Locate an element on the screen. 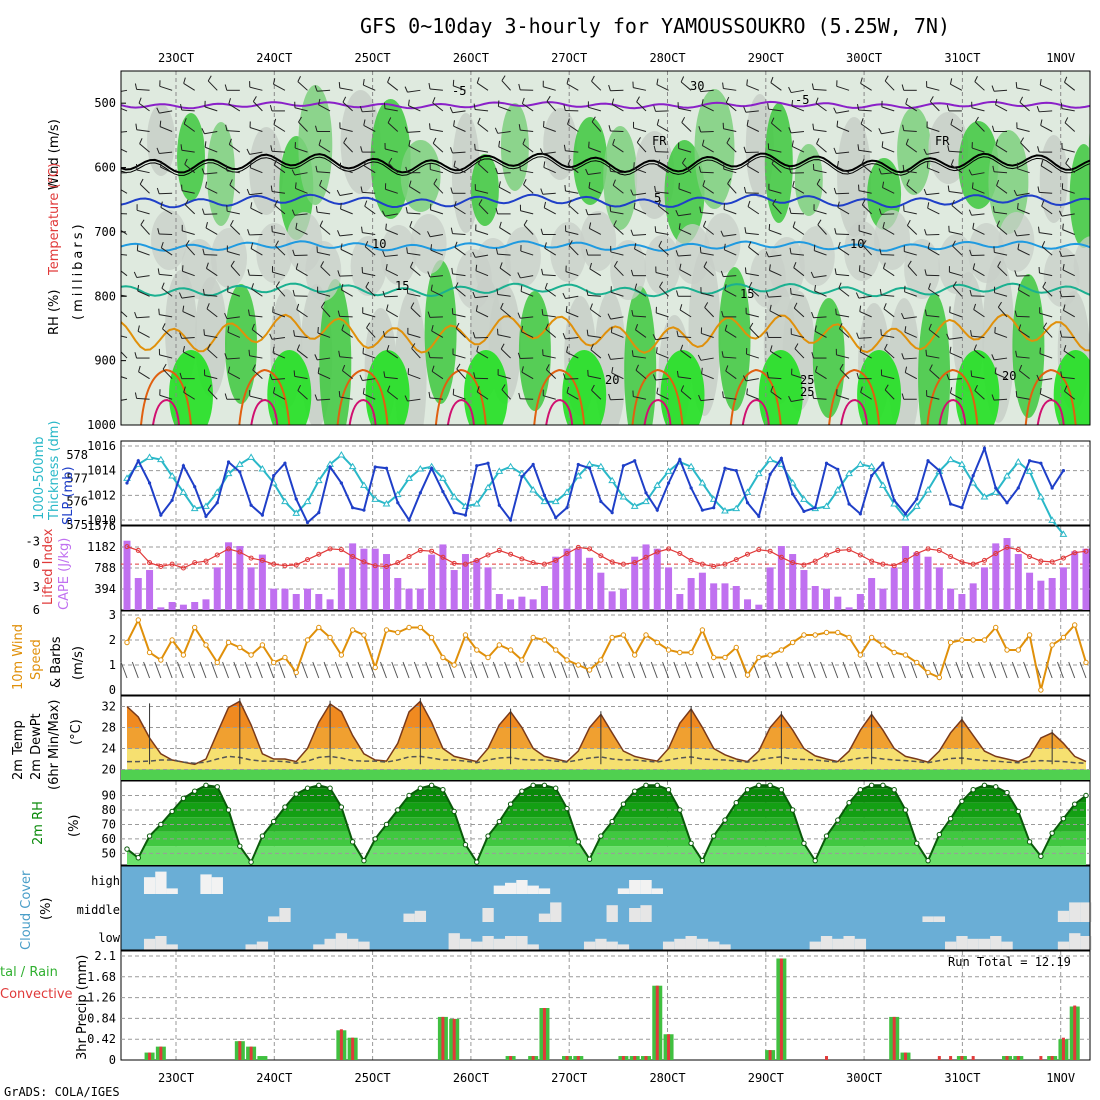  pressure-tick: 500 is located at coordinates (105, 103).